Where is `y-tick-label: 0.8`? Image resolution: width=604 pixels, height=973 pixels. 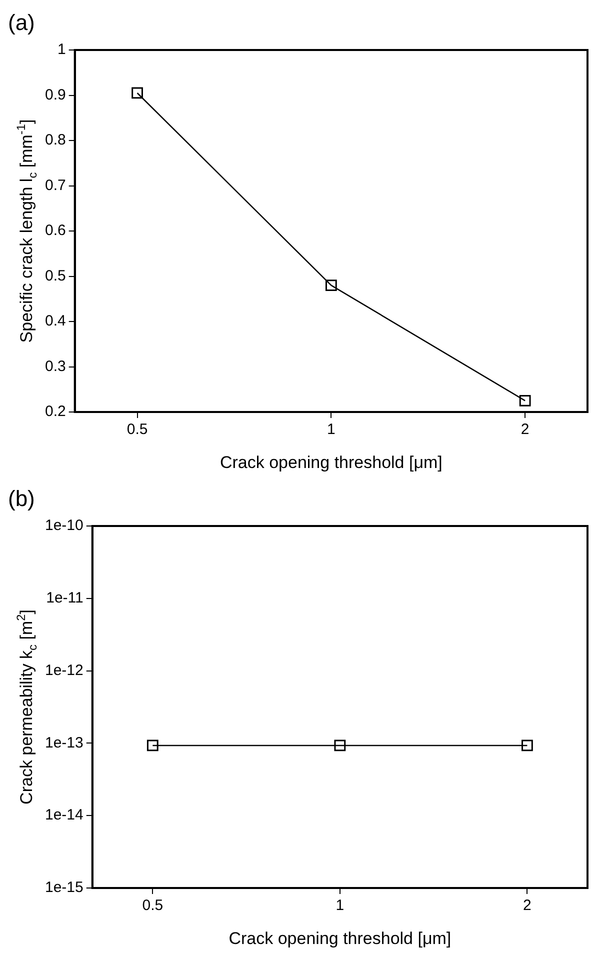
y-tick-label: 0.8 is located at coordinates (55, 140).